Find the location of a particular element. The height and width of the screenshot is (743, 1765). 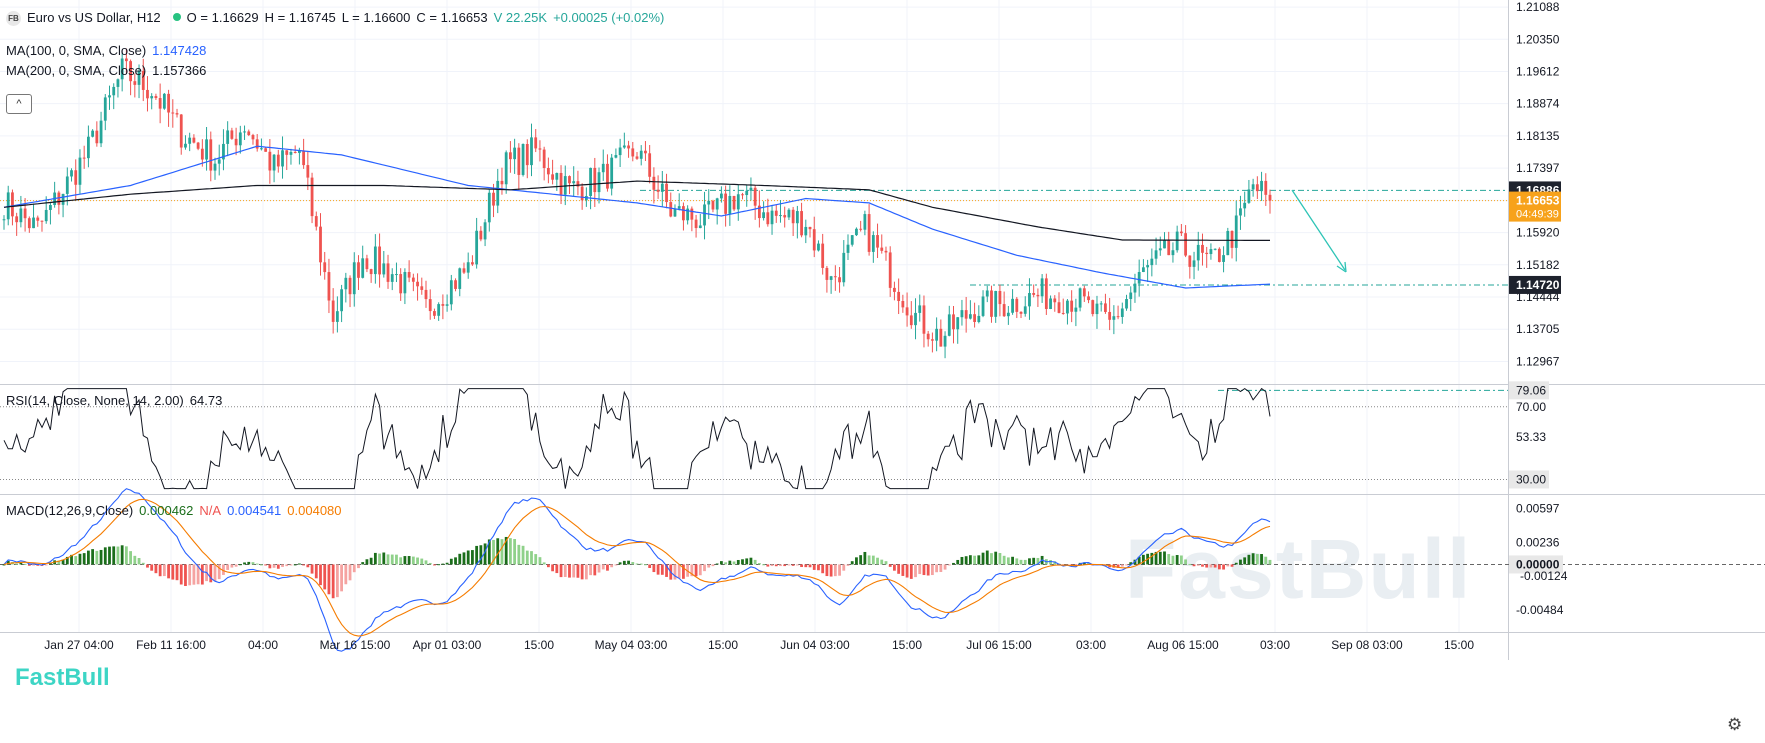

gear-icon: ⚙ is located at coordinates (1735, 724).